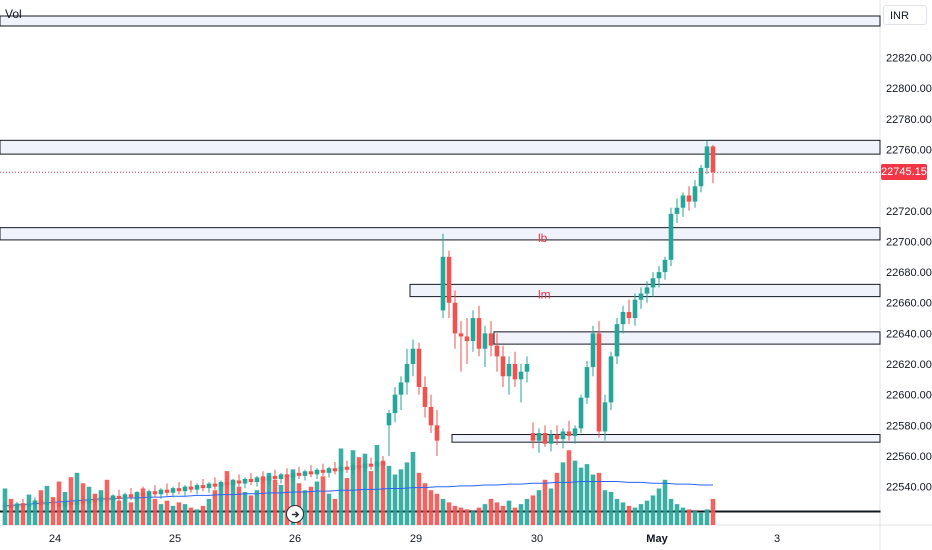 The height and width of the screenshot is (550, 932). Describe the element at coordinates (909, 396) in the screenshot. I see `y-tick-label: 22600.00` at that location.